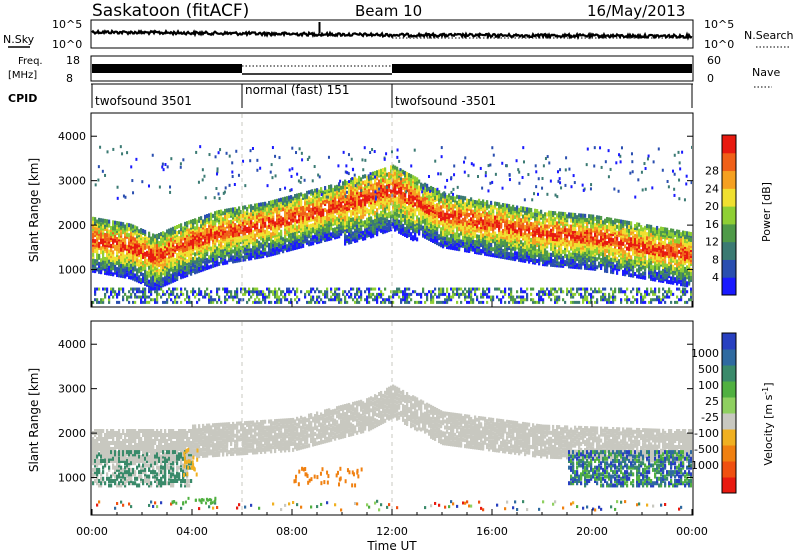  Describe the element at coordinates (710, 78) in the screenshot. I see `nave-tick-bottom: 0` at that location.